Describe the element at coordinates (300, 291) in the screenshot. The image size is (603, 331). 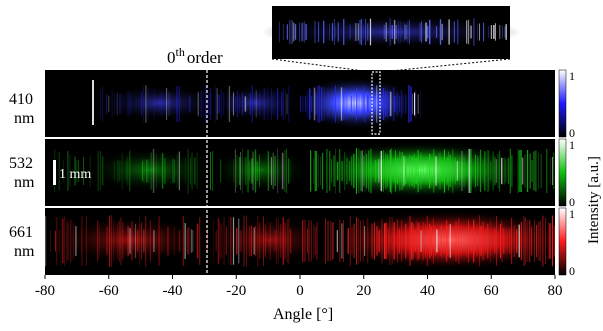
I see `x-tick-label: 0` at that location.